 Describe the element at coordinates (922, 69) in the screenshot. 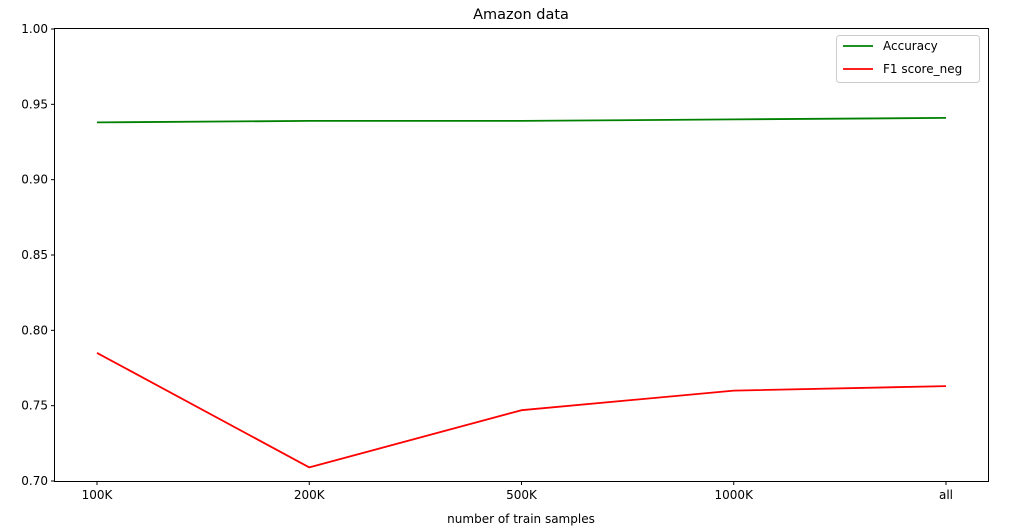

I see `legend-label: F1 score_neg` at that location.